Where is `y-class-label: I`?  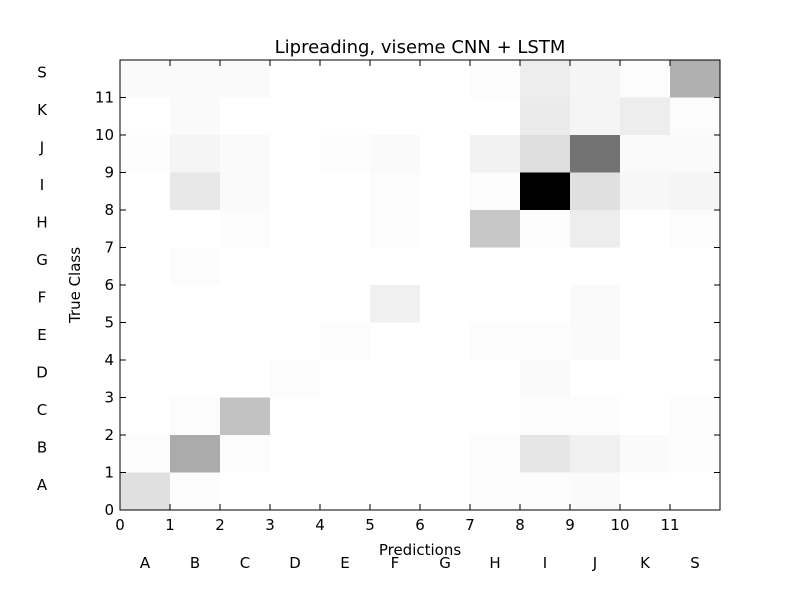 y-class-label: I is located at coordinates (42, 185).